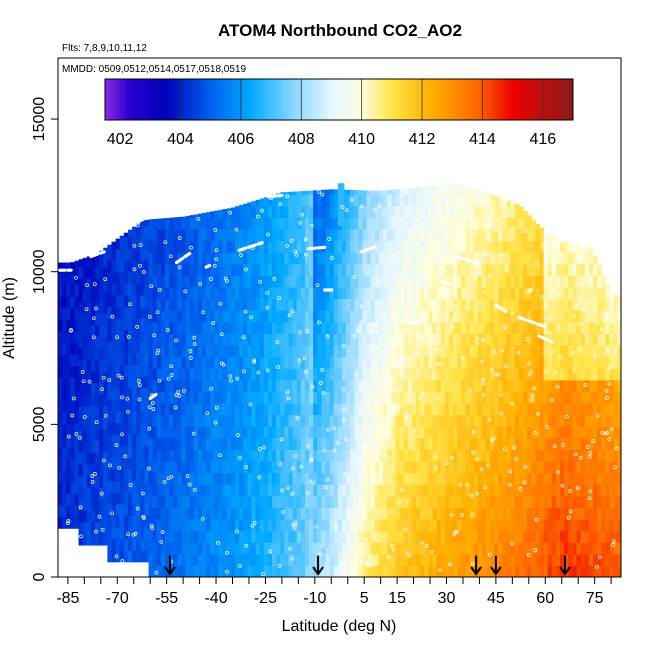 The image size is (650, 650). Describe the element at coordinates (445, 282) in the screenshot. I see `flight-track-segment` at that location.